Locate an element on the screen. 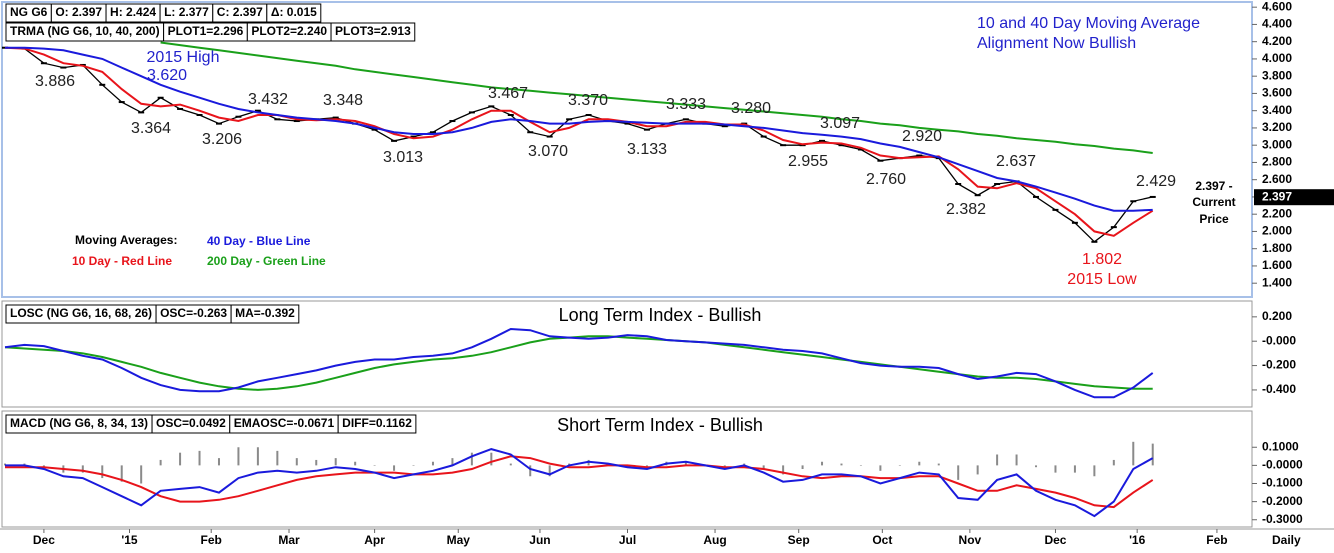  annotation: 3.333 is located at coordinates (686, 104).